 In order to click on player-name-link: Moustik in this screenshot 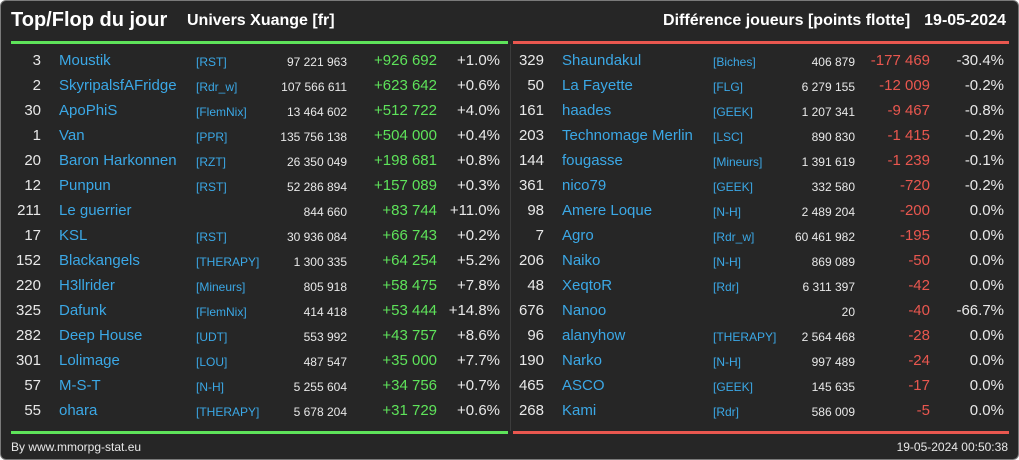, I will do `click(85, 60)`.